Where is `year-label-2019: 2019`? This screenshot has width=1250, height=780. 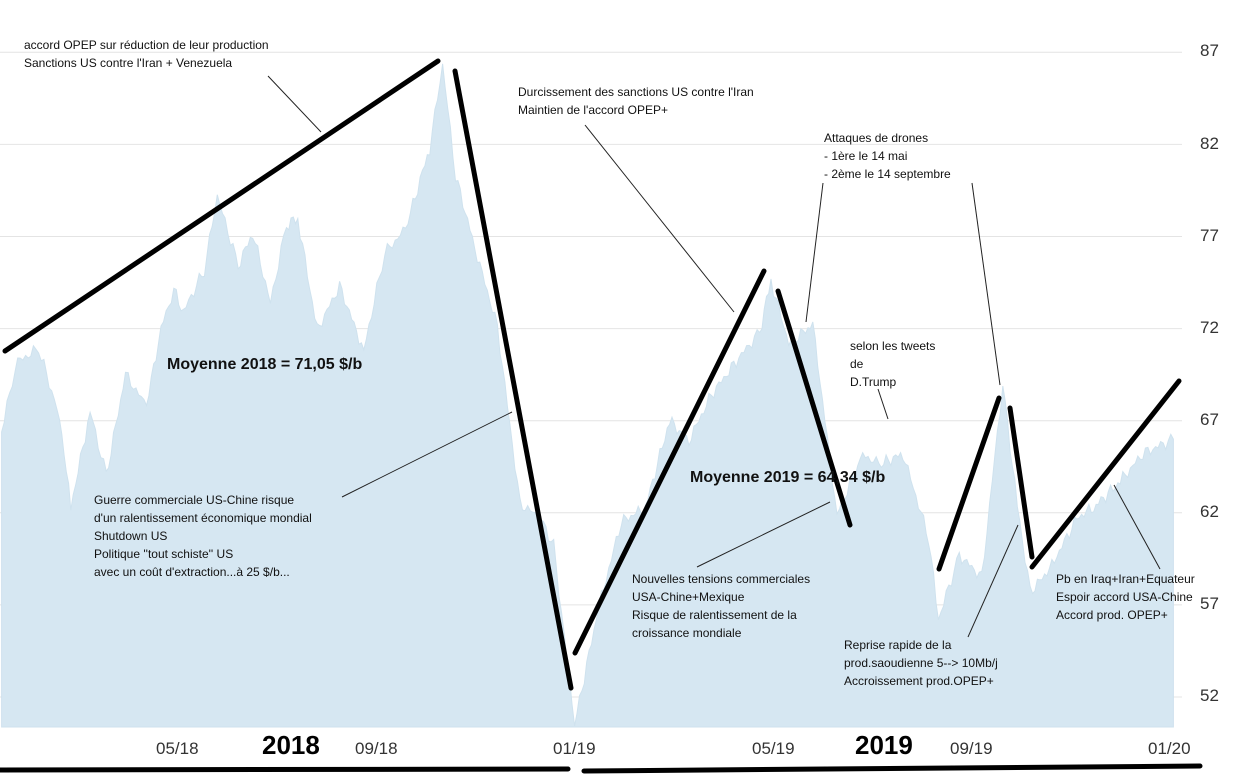 year-label-2019: 2019 is located at coordinates (884, 745).